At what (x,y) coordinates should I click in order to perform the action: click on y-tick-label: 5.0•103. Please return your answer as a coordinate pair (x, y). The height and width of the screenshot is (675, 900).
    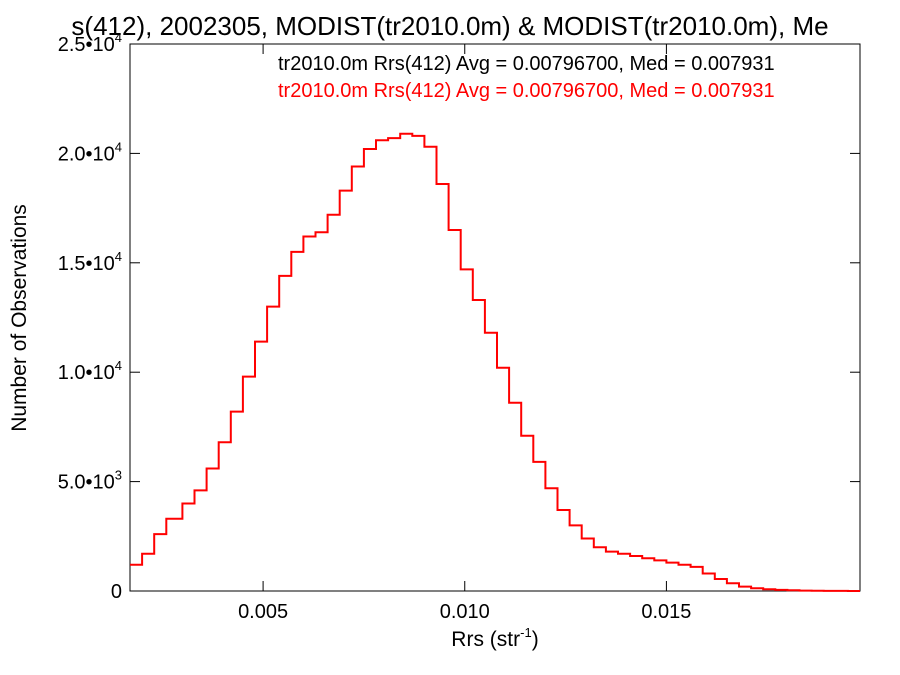
    Looking at the image, I should click on (90, 481).